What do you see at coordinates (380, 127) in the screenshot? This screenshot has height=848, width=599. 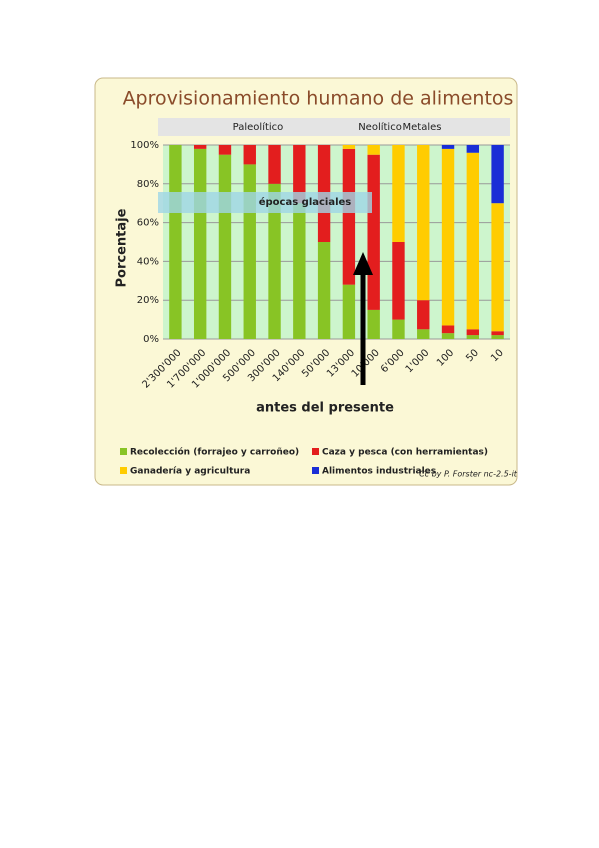 I see `period-label: Neolítico` at bounding box center [380, 127].